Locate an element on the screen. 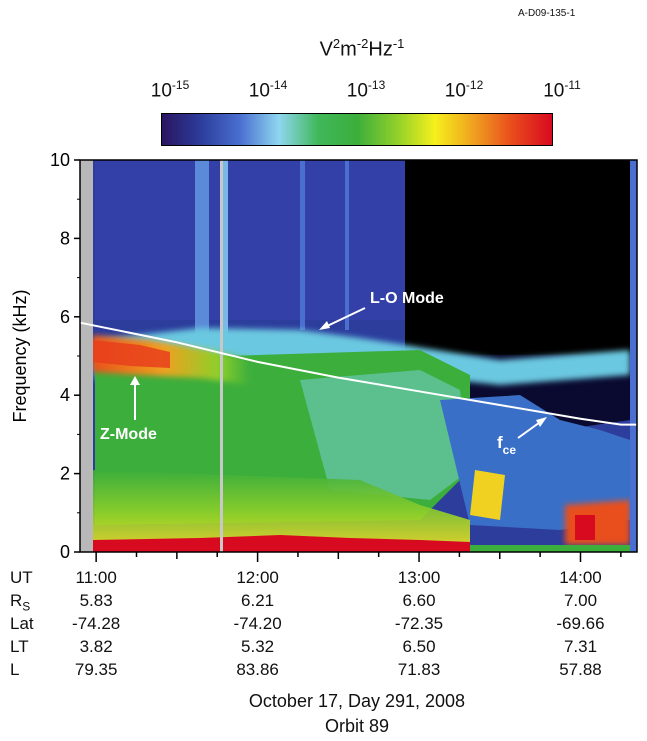 This screenshot has width=647, height=741. y-axis: 0 2 4 6 8 10 is located at coordinates (65, 356).